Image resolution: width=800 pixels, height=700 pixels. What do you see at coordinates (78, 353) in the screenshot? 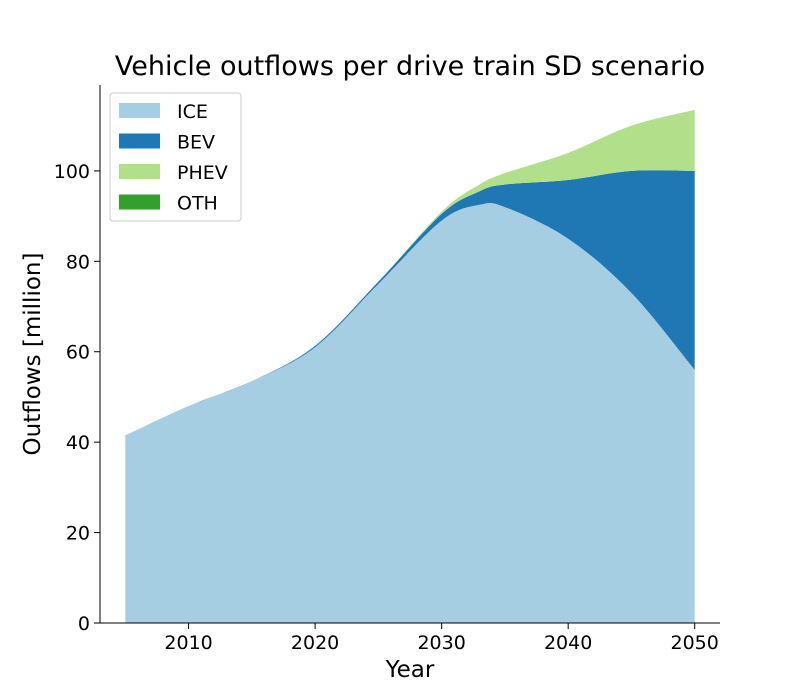
I see `y-tick-label: 60` at bounding box center [78, 353].